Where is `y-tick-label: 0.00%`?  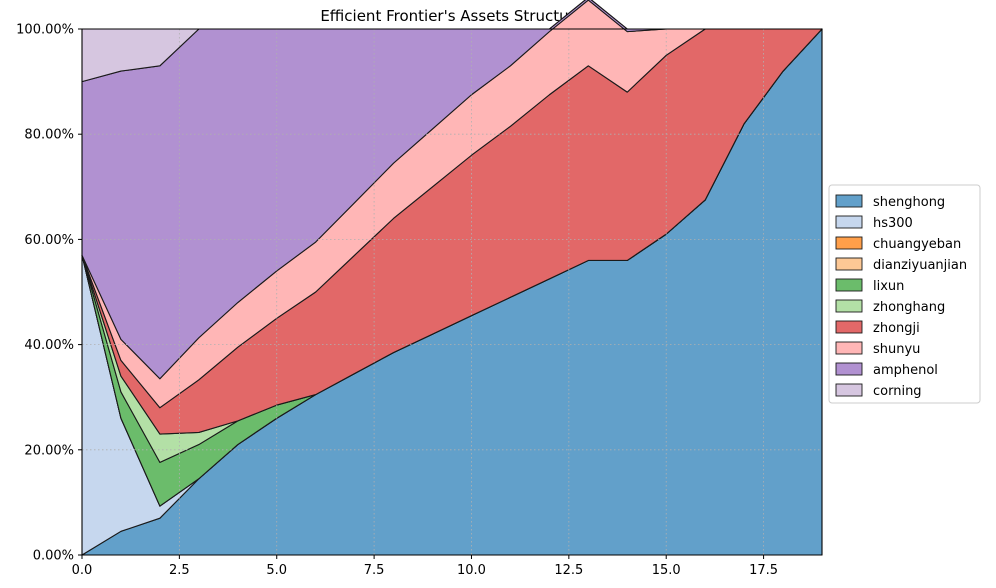
y-tick-label: 0.00% is located at coordinates (53, 556).